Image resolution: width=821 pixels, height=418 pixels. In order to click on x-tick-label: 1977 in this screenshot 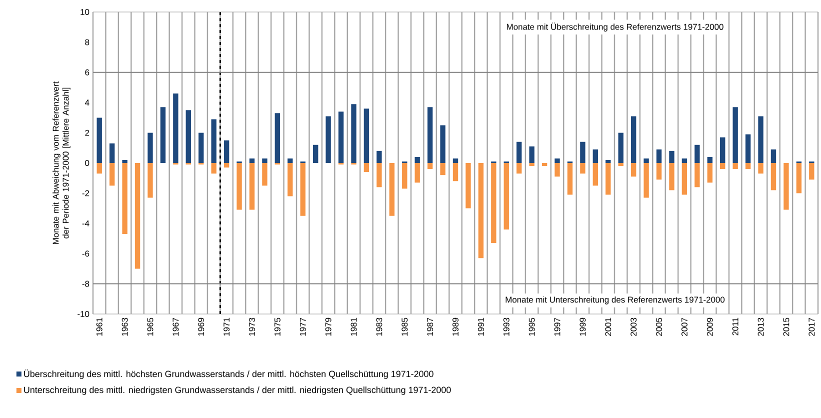, I will do `click(303, 327)`.